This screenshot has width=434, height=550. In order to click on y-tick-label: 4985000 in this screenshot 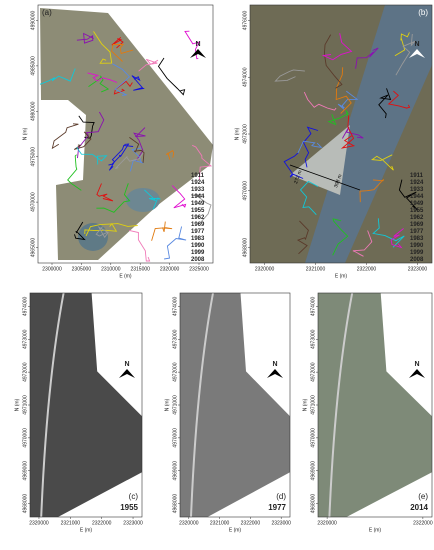, I will do `click(33, 66)`.